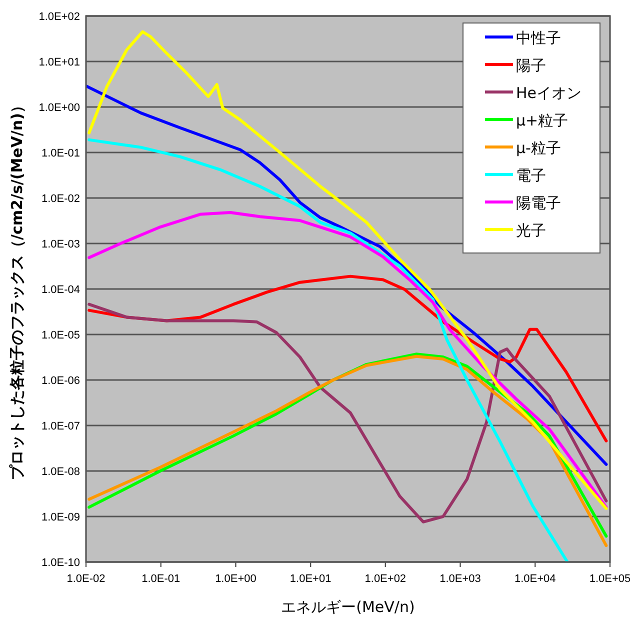 This screenshot has height=624, width=630. I want to click on legend-label: Heイオン, so click(549, 93).